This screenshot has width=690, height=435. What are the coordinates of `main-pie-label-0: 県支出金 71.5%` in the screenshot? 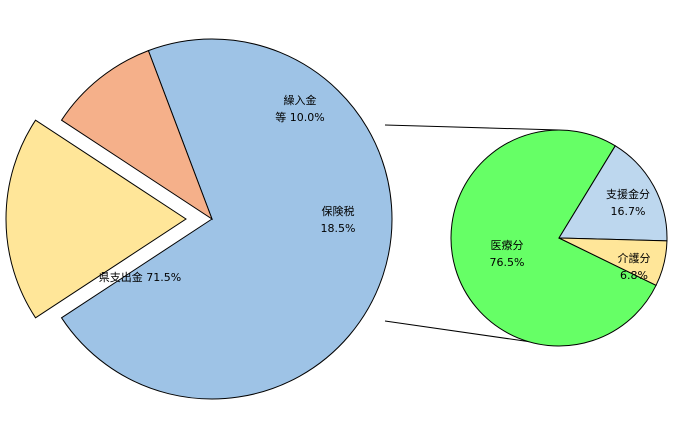 It's located at (140, 277).